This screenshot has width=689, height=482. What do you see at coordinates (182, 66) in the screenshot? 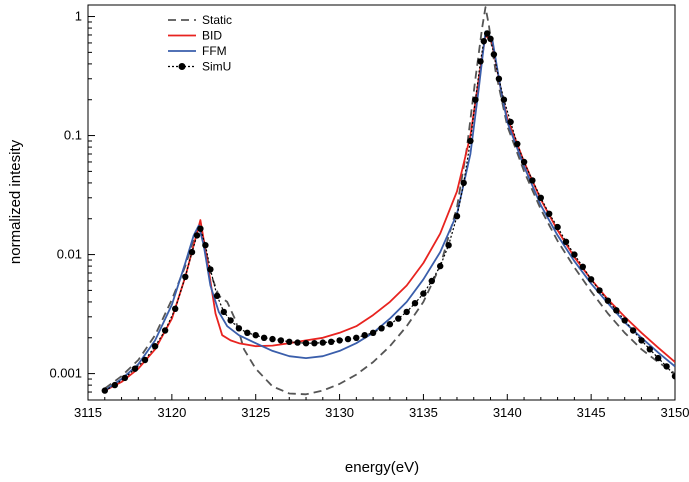
I see `legend-marker-simu` at bounding box center [182, 66].